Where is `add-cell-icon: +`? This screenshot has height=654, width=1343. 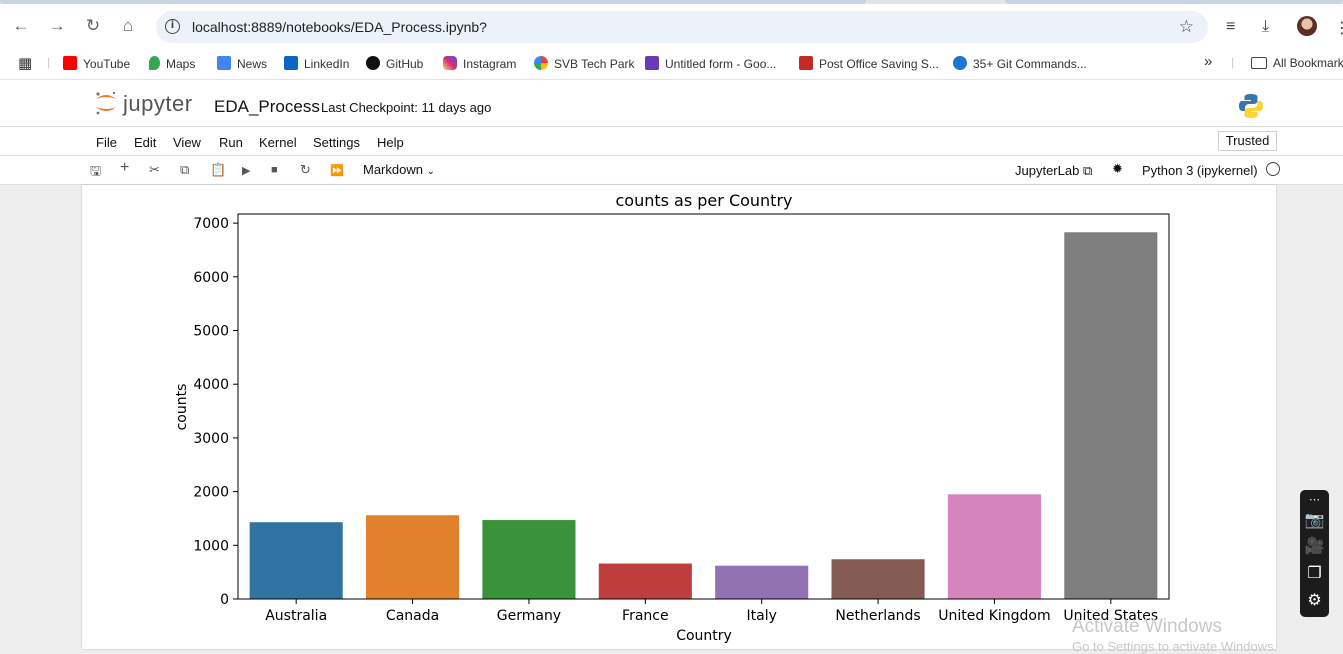
add-cell-icon: + is located at coordinates (125, 167).